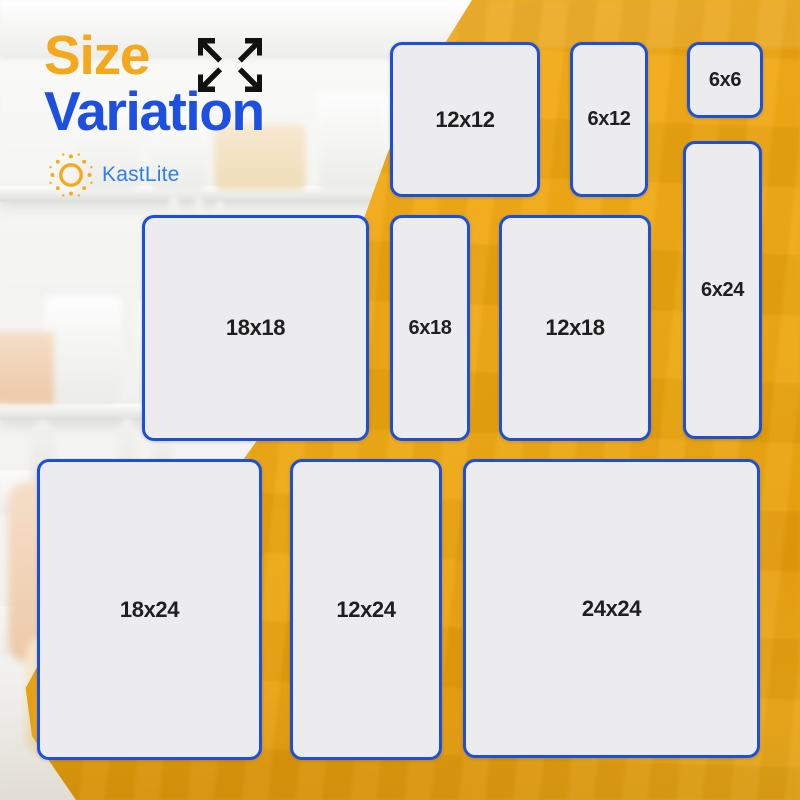  I want to click on shelf-item-roll, so click(27, 368).